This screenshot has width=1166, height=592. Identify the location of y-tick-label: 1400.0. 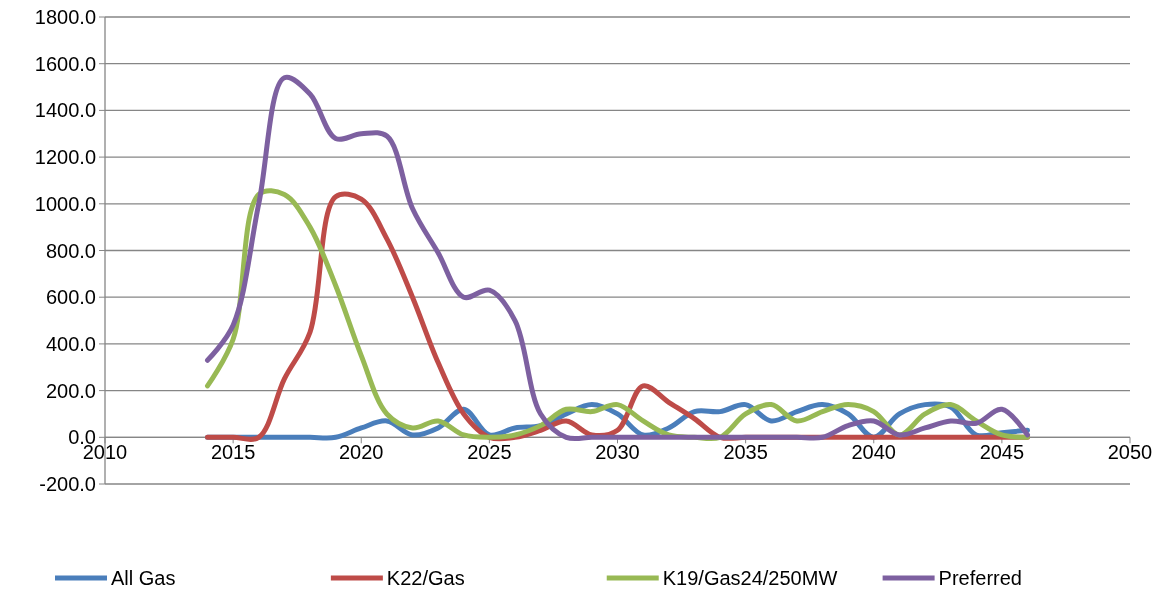
(65, 110).